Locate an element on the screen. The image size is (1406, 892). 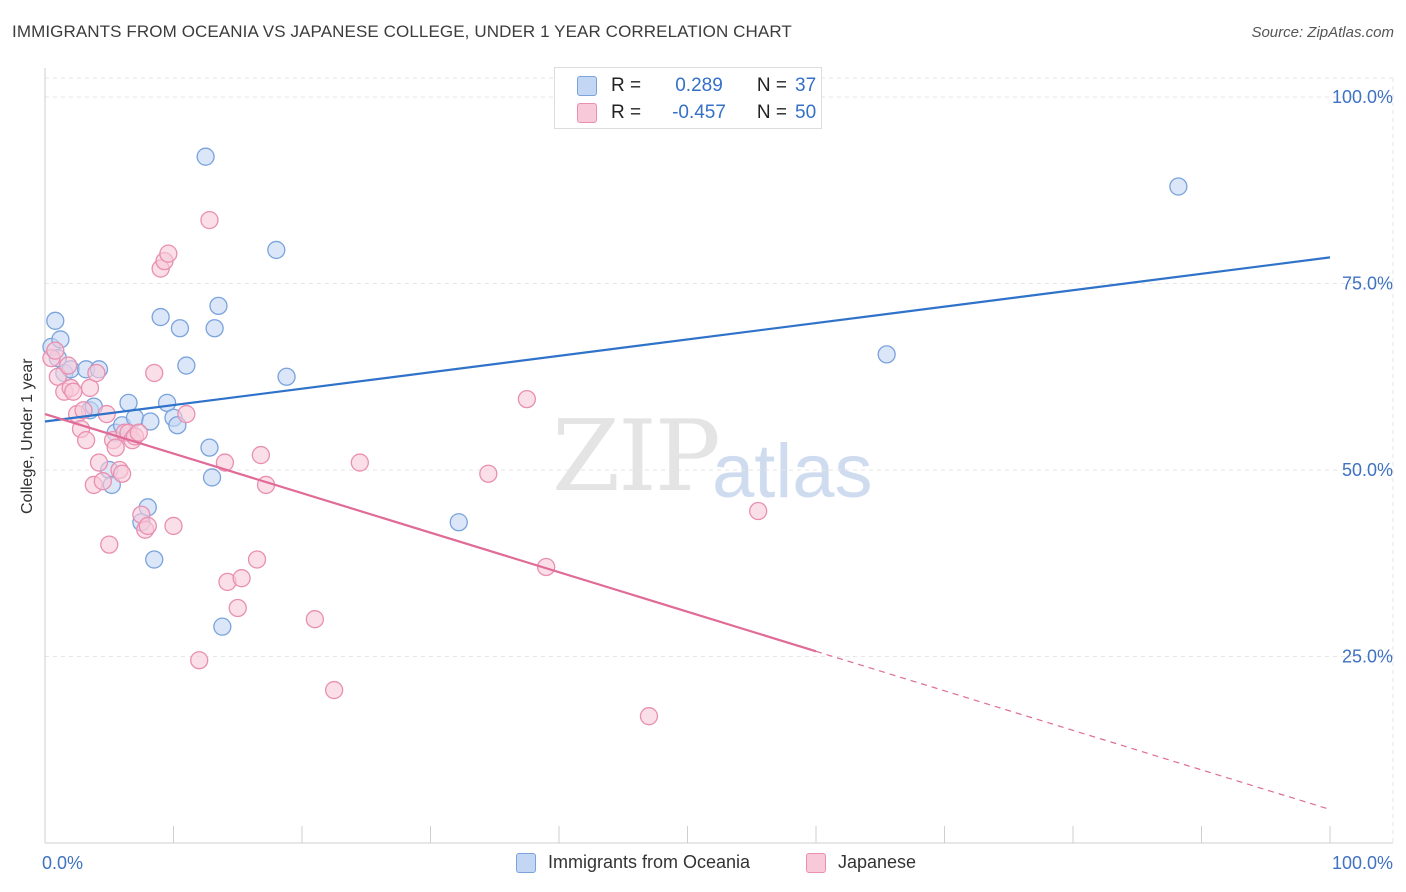
legend-label-japanese: Japanese is located at coordinates (877, 862).